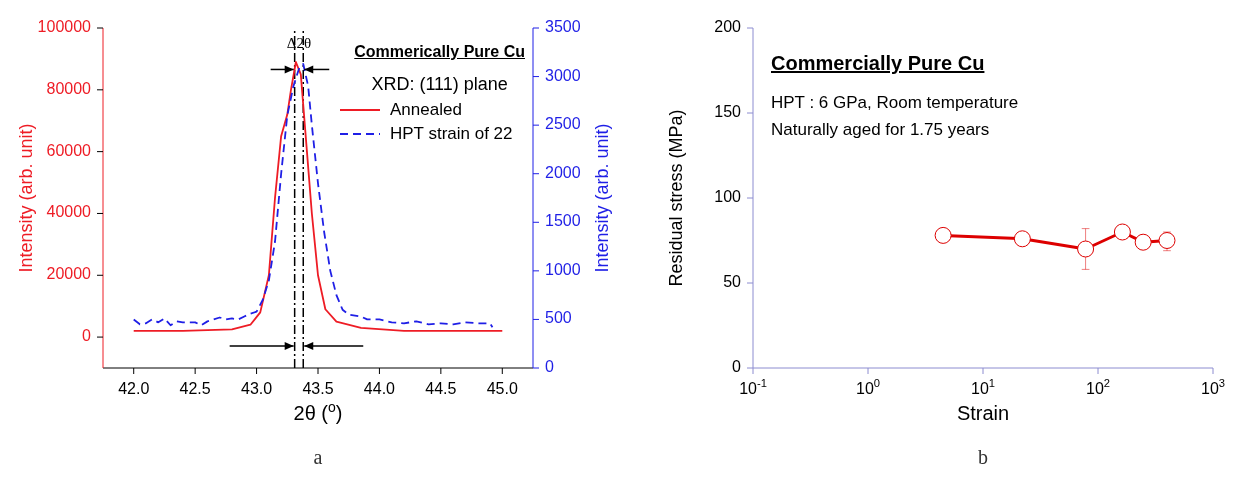  I want to click on y2-tick-label: 0, so click(549, 367).